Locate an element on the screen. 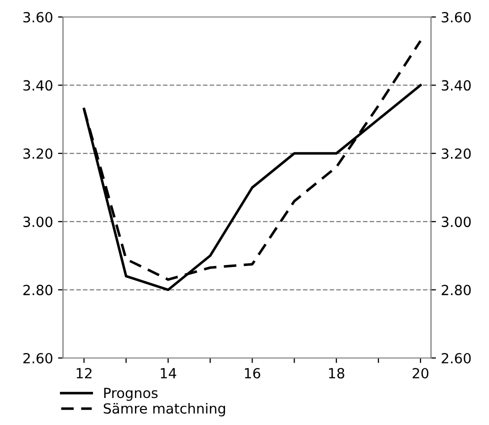 This screenshot has height=425, width=489. y-tick-label: 3.60 is located at coordinates (37, 17).